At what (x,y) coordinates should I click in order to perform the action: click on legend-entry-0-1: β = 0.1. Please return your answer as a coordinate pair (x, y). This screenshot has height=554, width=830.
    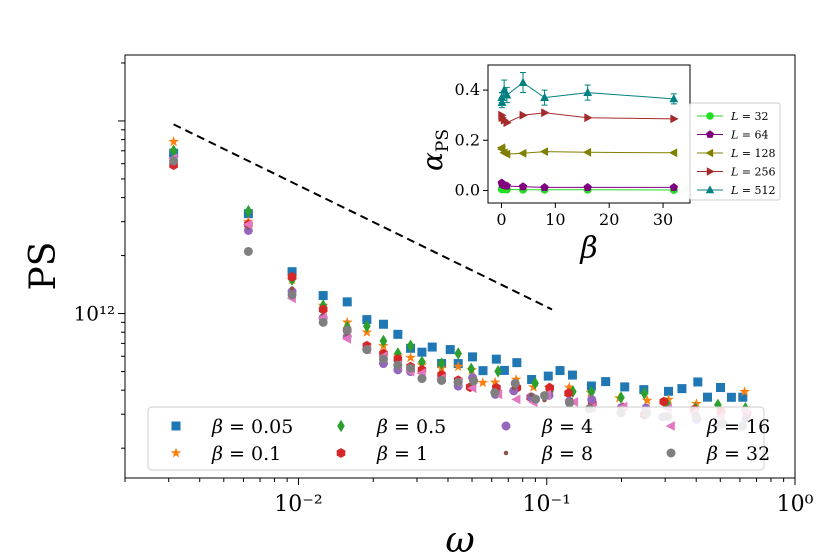
    Looking at the image, I should click on (225, 454).